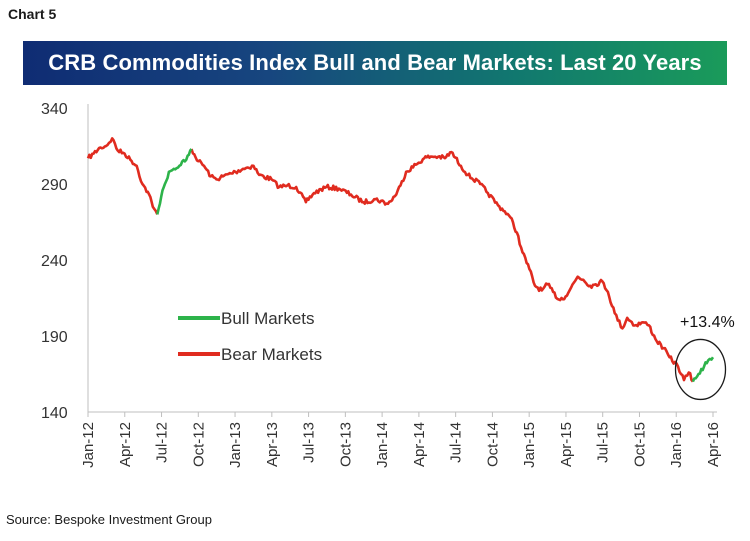  Describe the element at coordinates (492, 444) in the screenshot. I see `x-tick-label: Oct-14` at that location.